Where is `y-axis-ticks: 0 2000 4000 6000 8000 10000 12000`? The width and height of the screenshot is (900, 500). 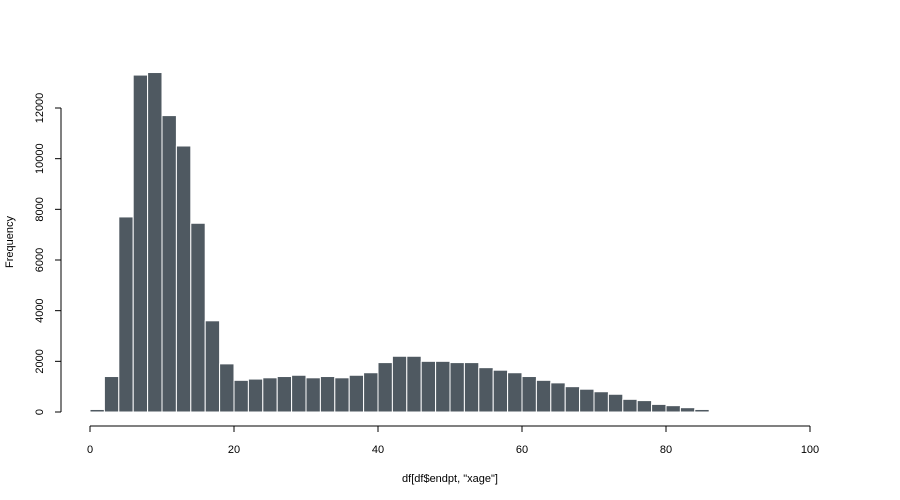
y-axis-ticks: 0 2000 4000 6000 8000 10000 12000 is located at coordinates (47, 254).